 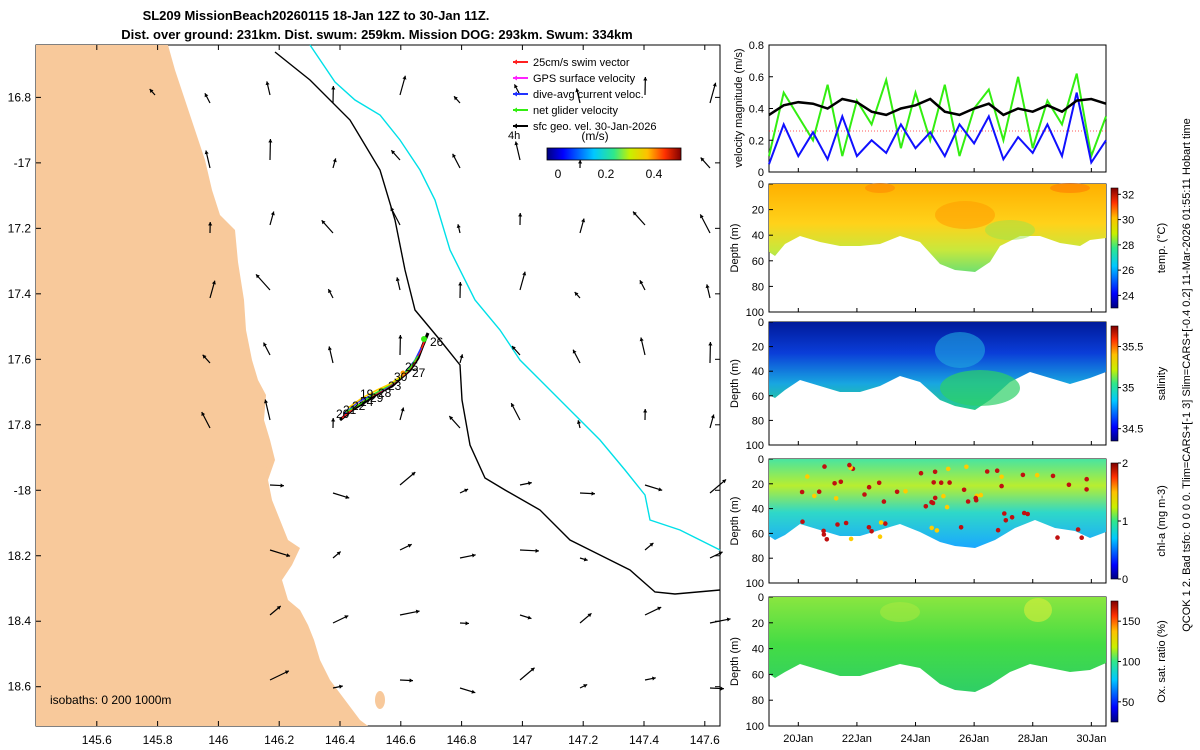 I want to click on colorbar-tick-label: 35, so click(x=1128, y=389).